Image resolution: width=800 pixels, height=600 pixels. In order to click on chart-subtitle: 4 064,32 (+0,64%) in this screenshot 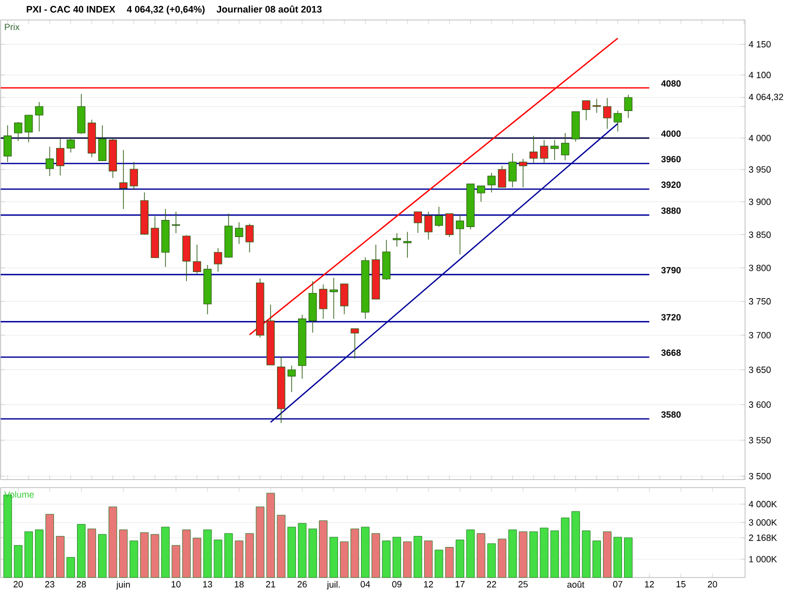, I will do `click(165, 10)`.